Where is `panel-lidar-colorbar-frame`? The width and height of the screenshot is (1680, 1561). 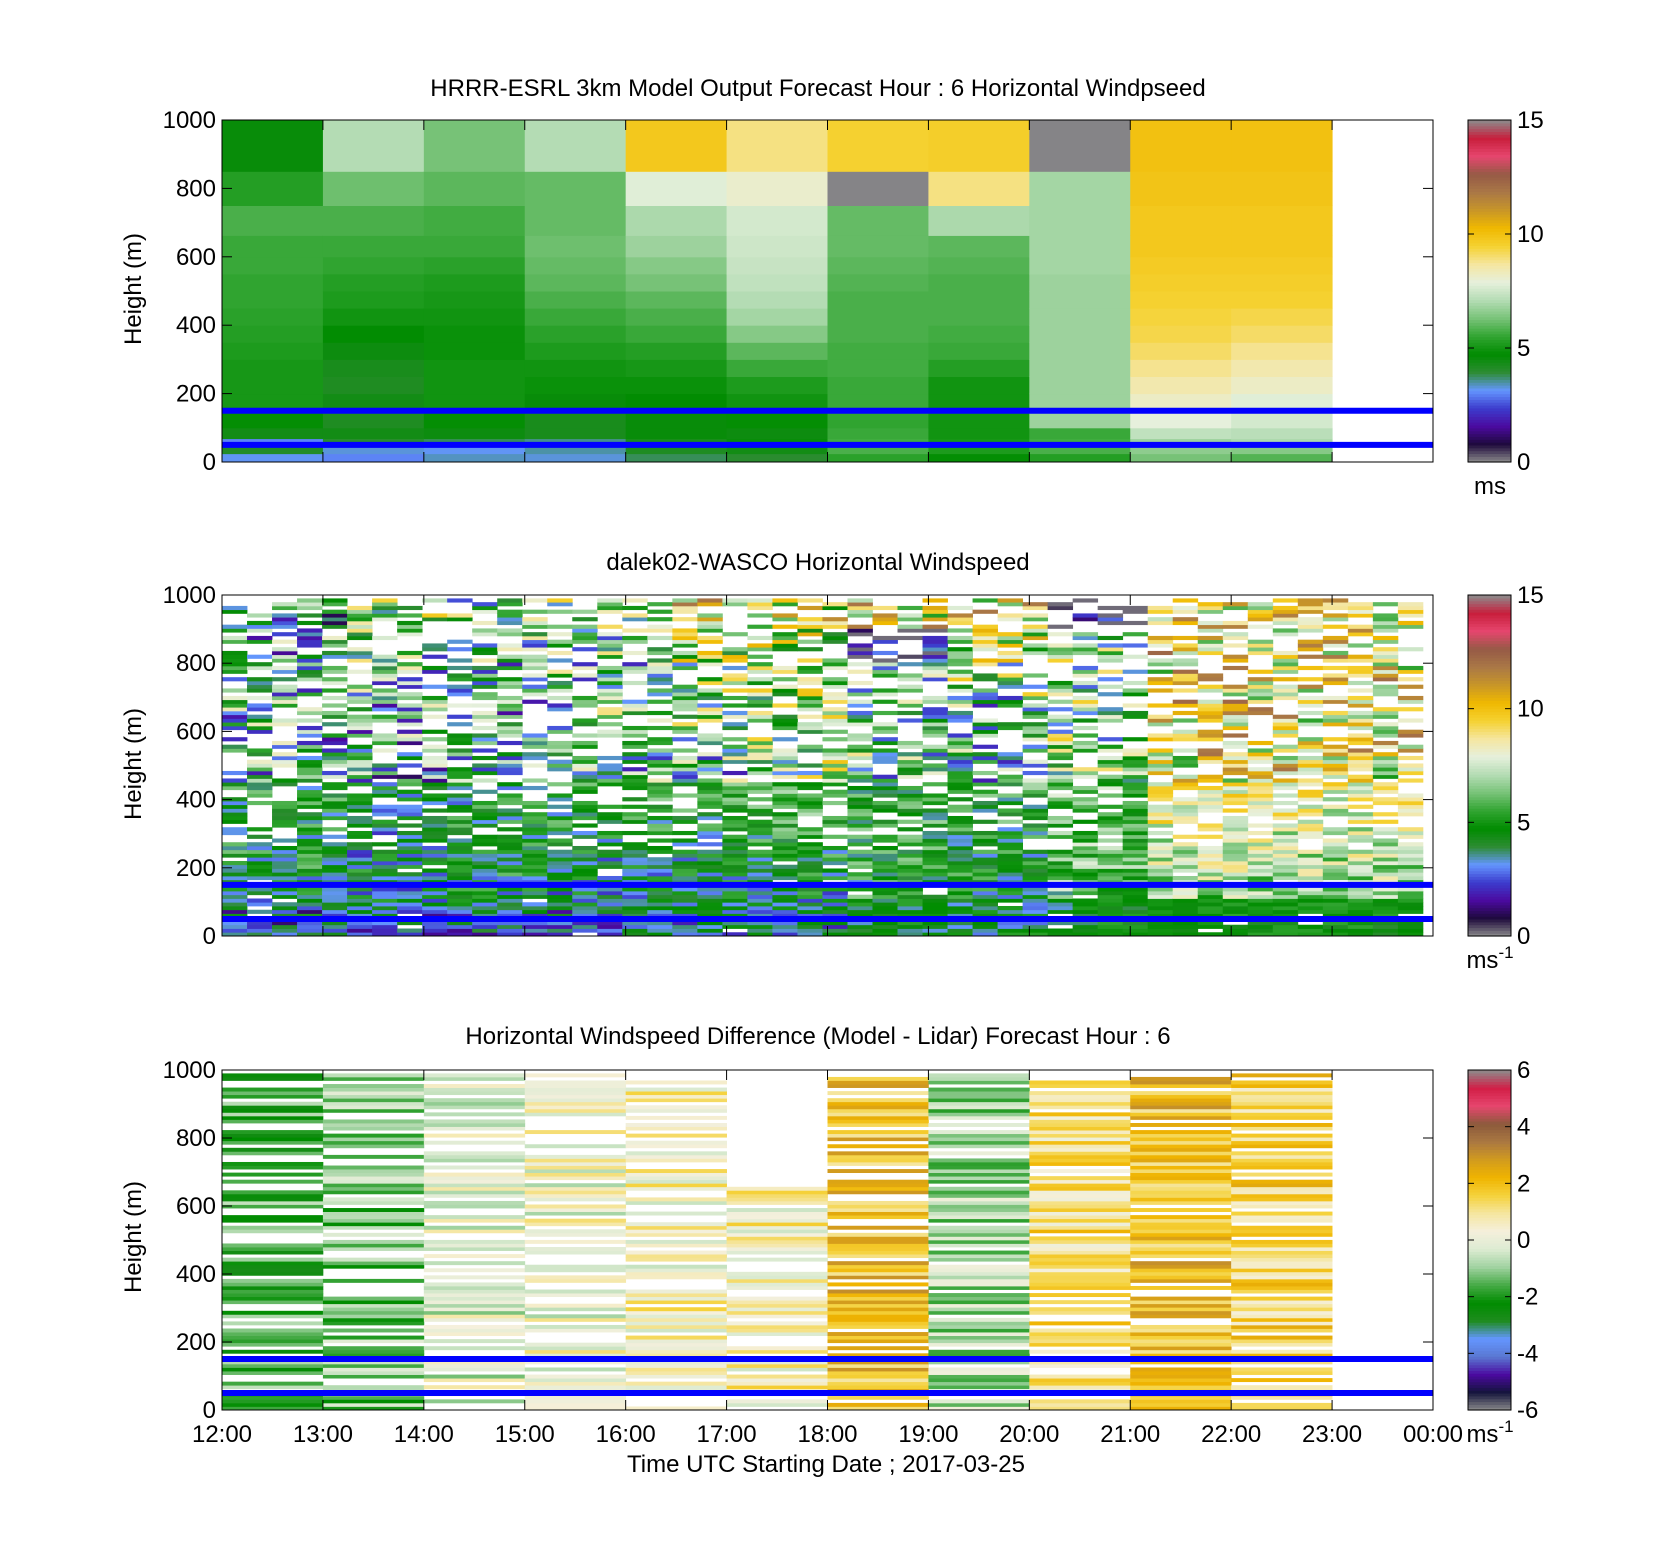
panel-lidar-colorbar-frame is located at coordinates (1489, 765).